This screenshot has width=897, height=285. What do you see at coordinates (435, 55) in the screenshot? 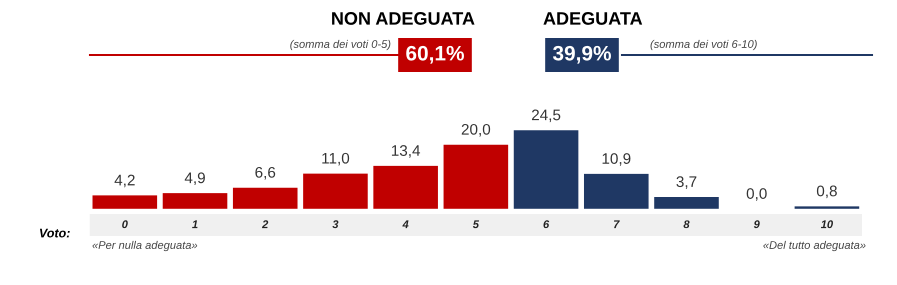
I see `text: 60,1%` at bounding box center [435, 55].